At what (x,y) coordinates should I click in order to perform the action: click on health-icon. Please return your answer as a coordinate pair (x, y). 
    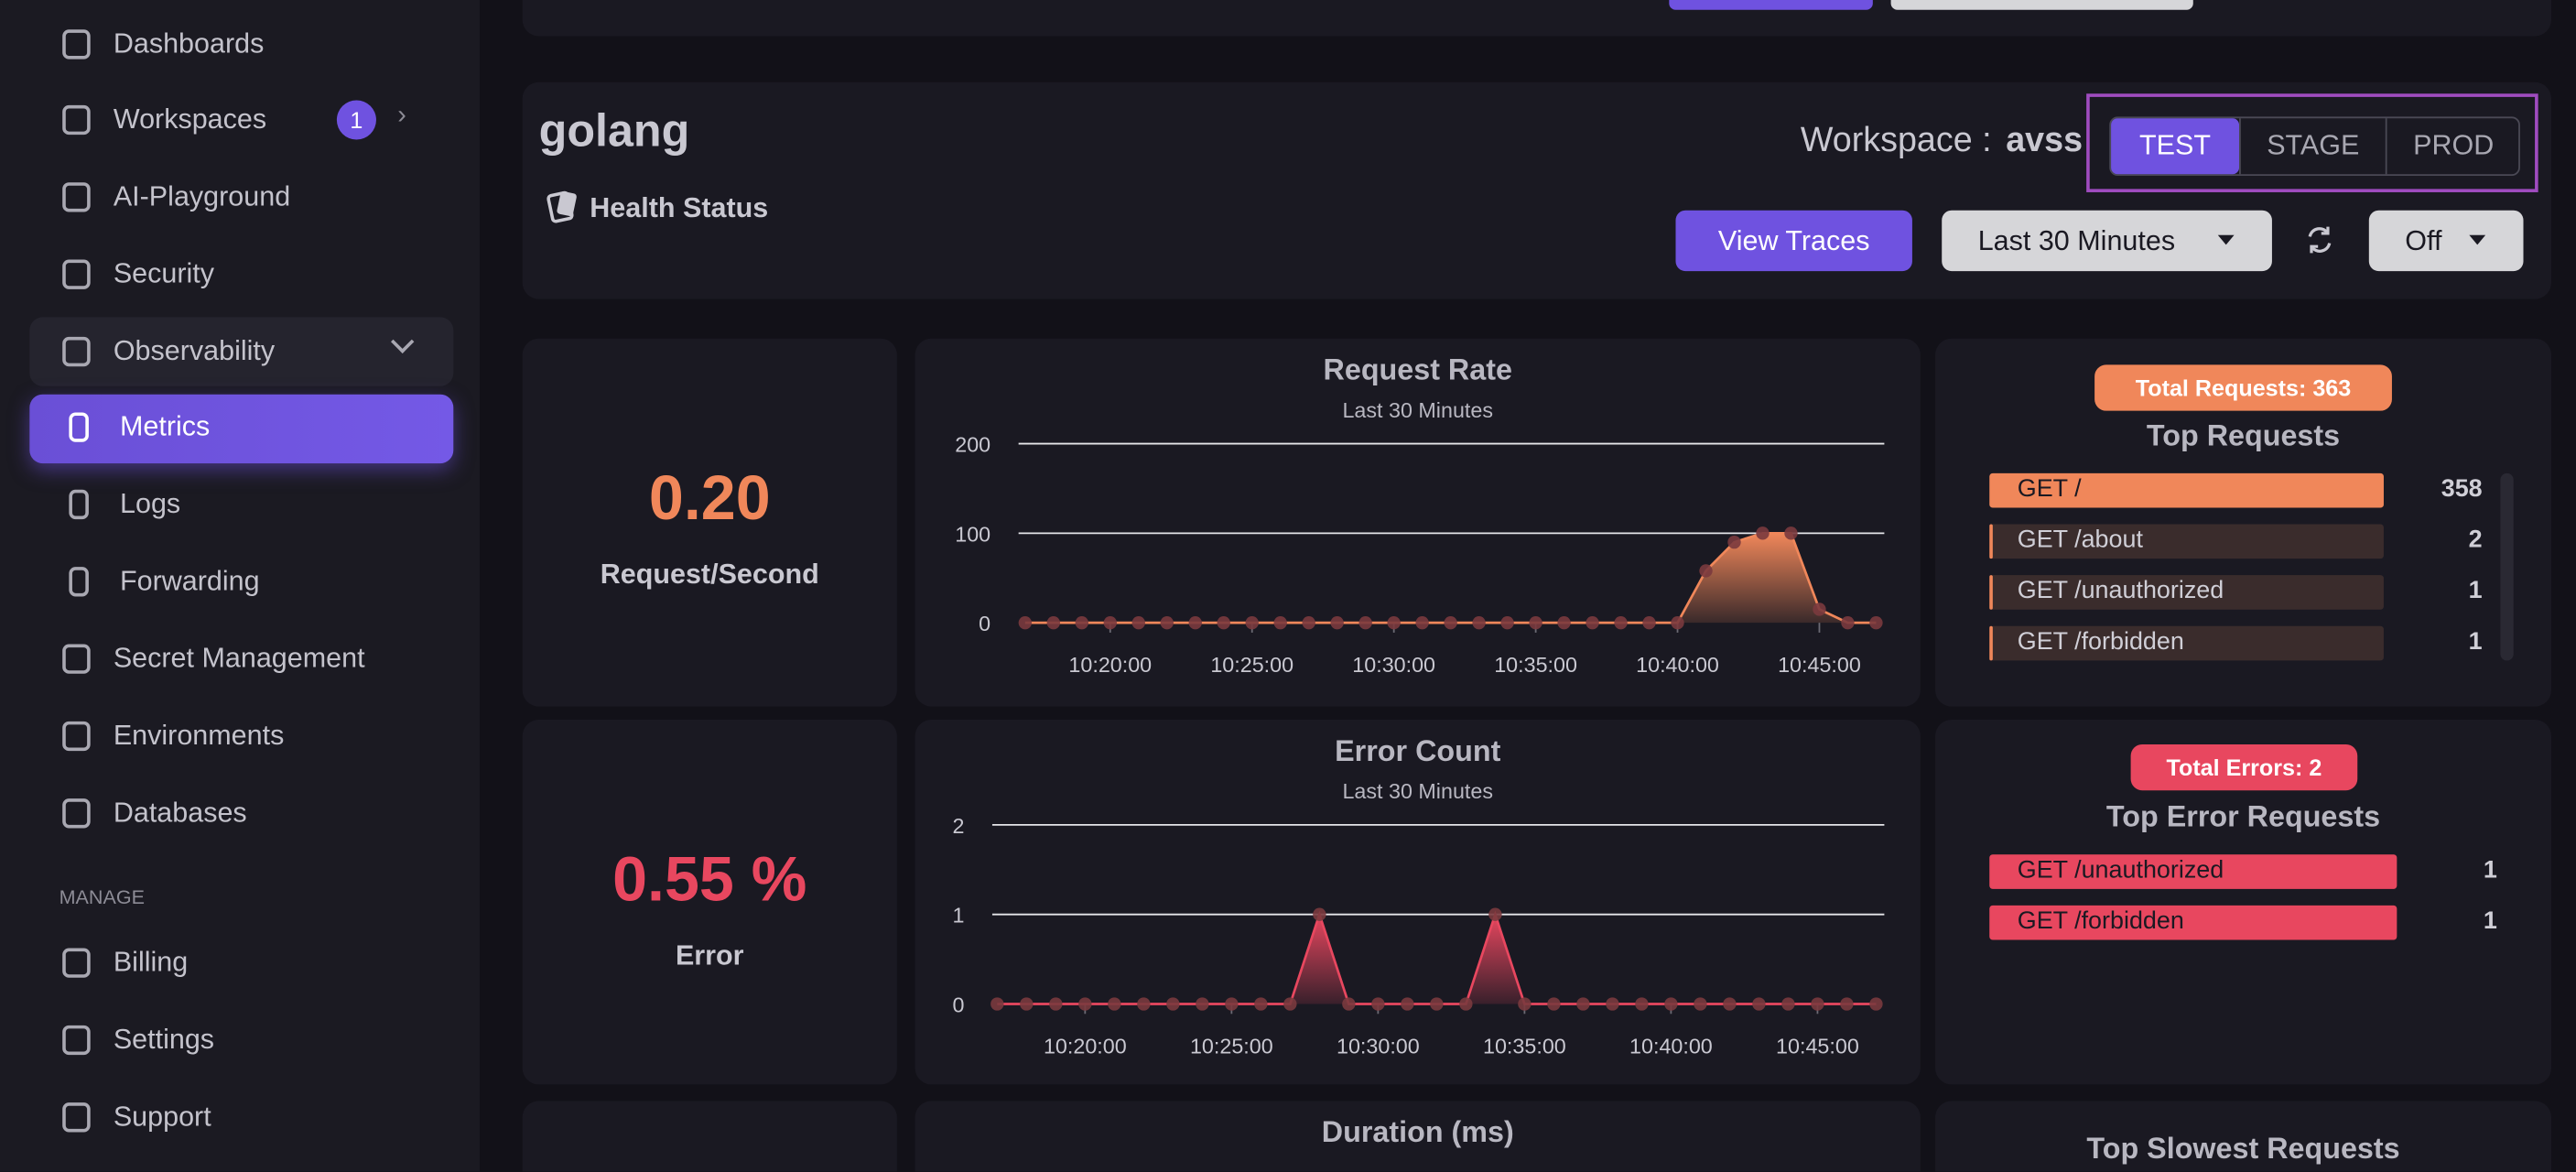
    Looking at the image, I should click on (562, 206).